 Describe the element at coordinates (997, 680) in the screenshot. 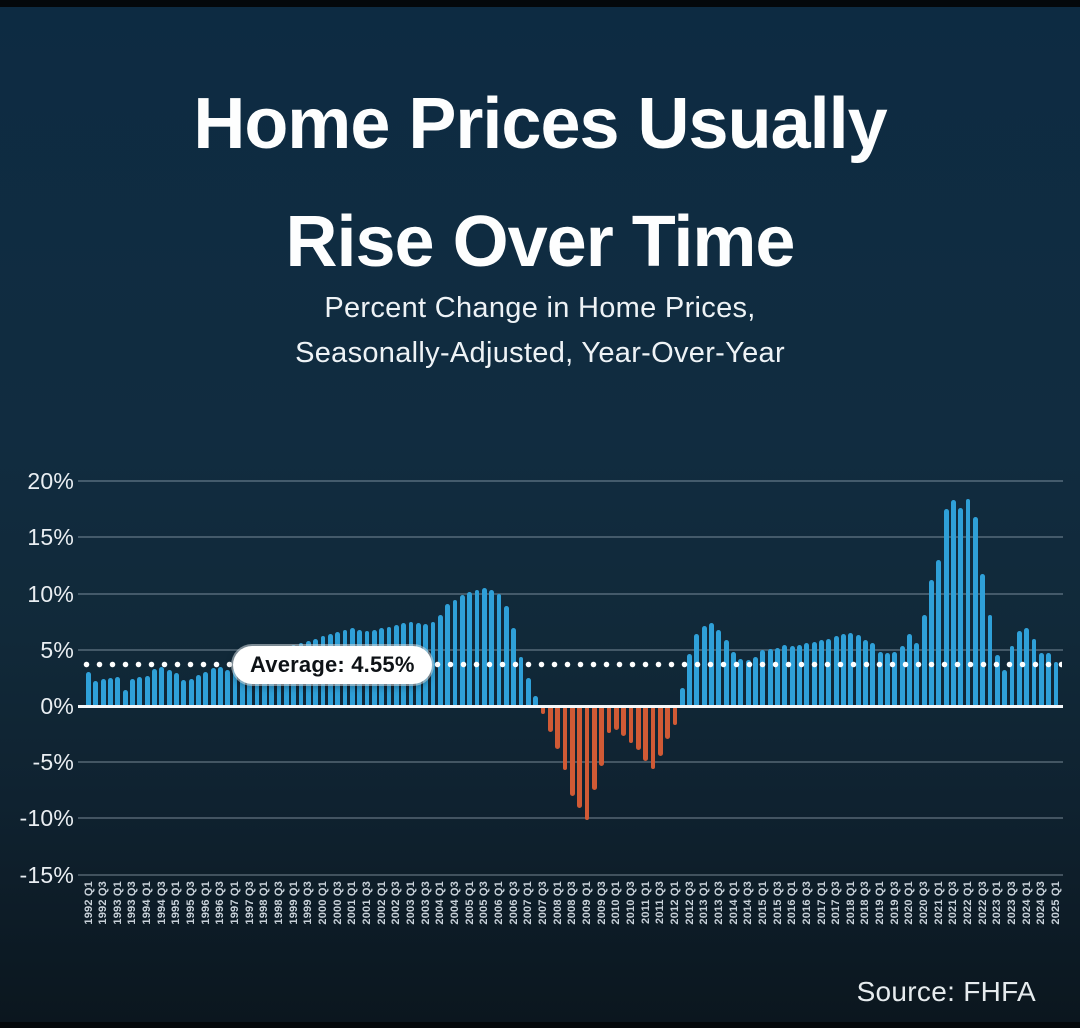

I see `bar-2023-q1` at that location.